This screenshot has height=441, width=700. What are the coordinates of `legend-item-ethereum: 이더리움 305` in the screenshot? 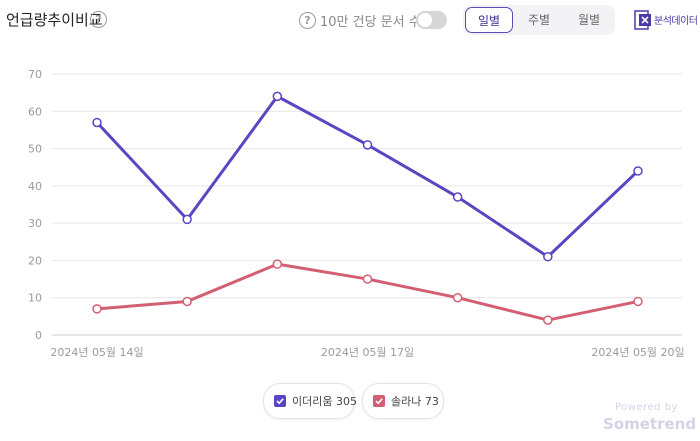 It's located at (310, 401).